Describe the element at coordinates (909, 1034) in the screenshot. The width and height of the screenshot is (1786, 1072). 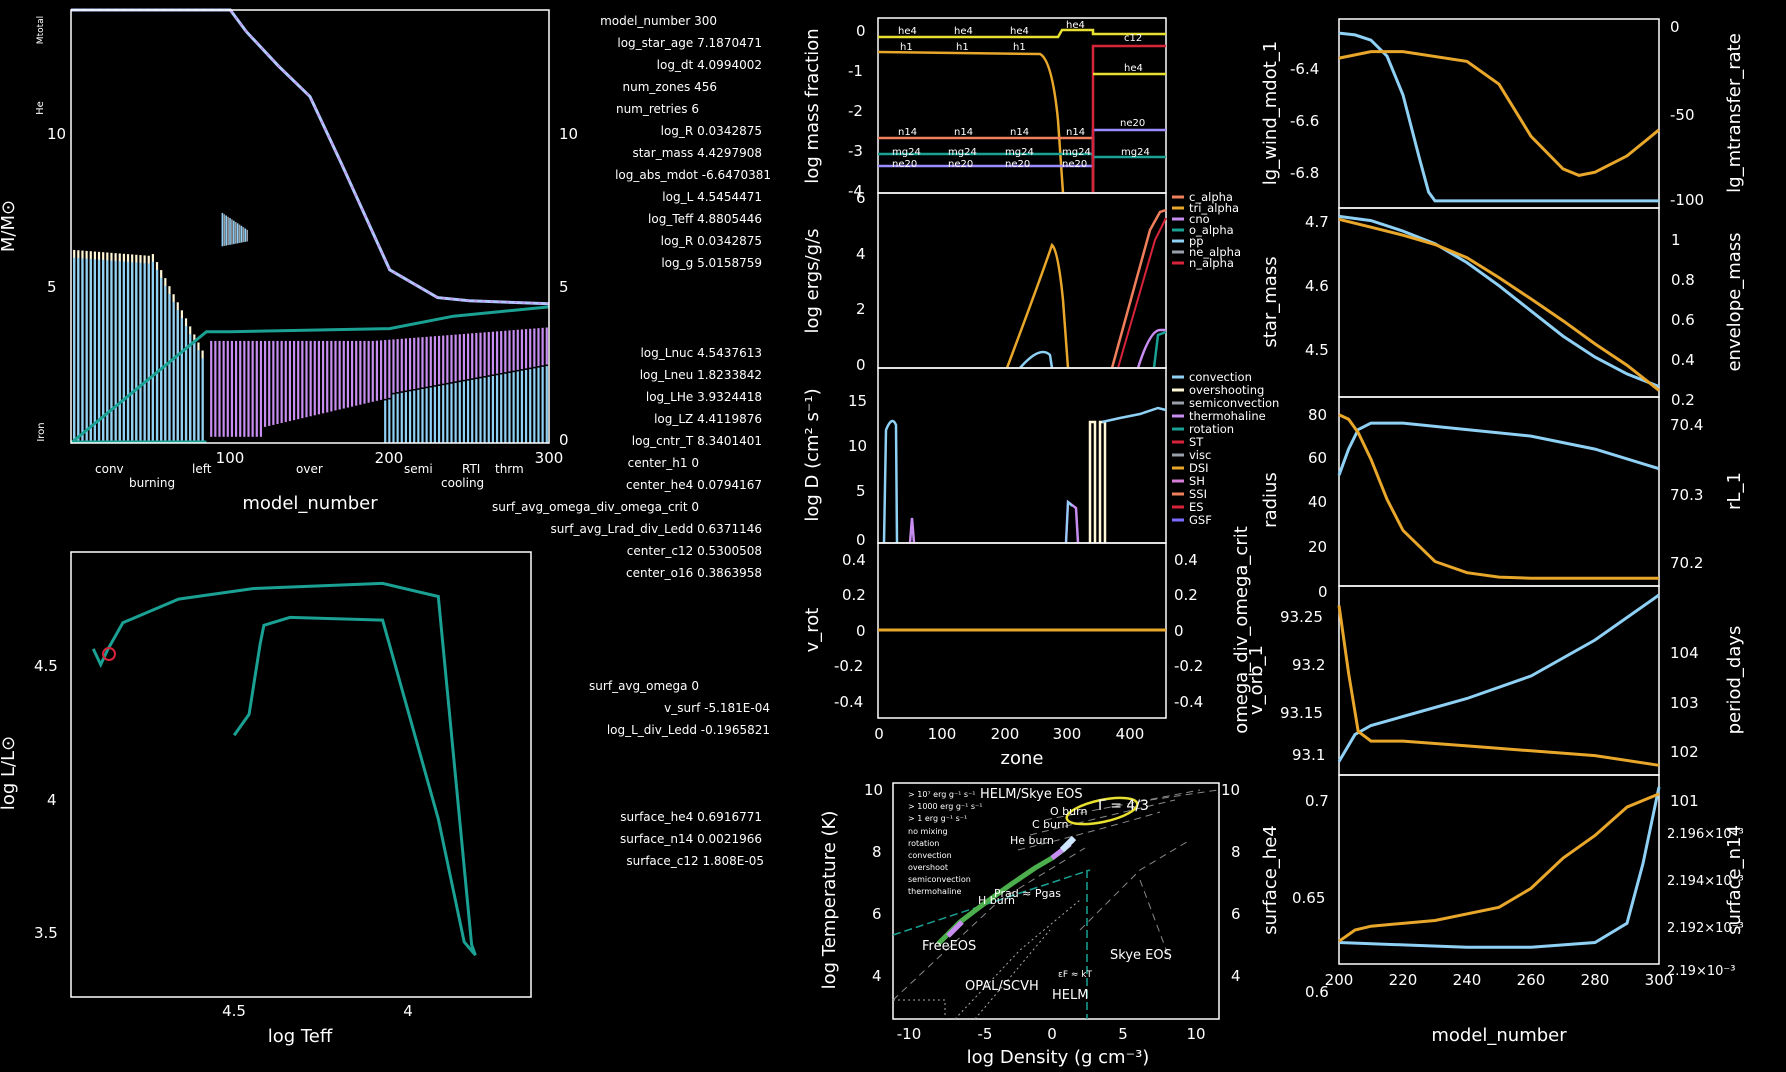
I see `trho-xtick: -10` at that location.